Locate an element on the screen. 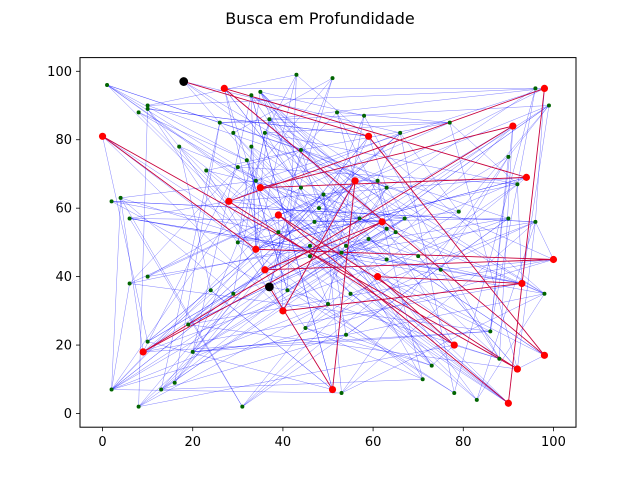 Image resolution: width=640 pixels, height=480 pixels. y-tick-label: 20 is located at coordinates (63, 346).